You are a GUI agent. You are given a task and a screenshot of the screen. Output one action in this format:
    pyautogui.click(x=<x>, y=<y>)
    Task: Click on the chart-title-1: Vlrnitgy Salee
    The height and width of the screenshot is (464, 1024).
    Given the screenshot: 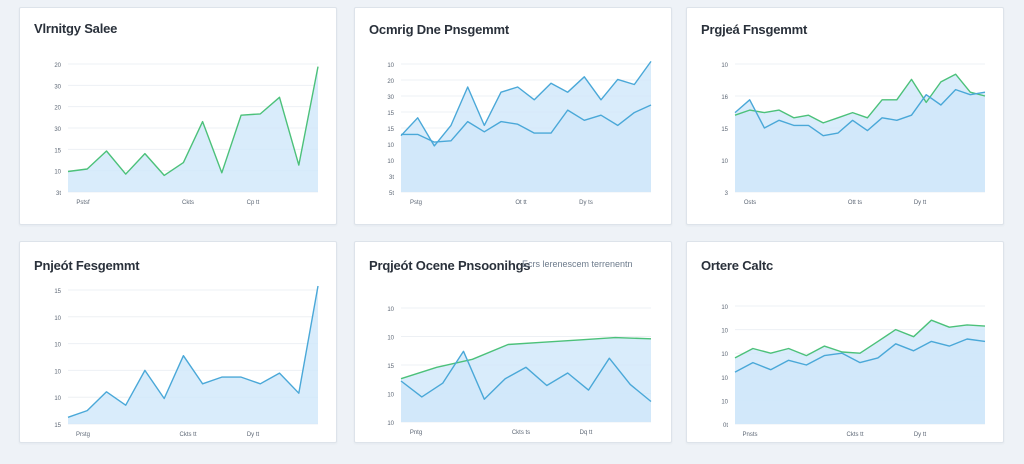 What is the action you would take?
    pyautogui.click(x=76, y=28)
    